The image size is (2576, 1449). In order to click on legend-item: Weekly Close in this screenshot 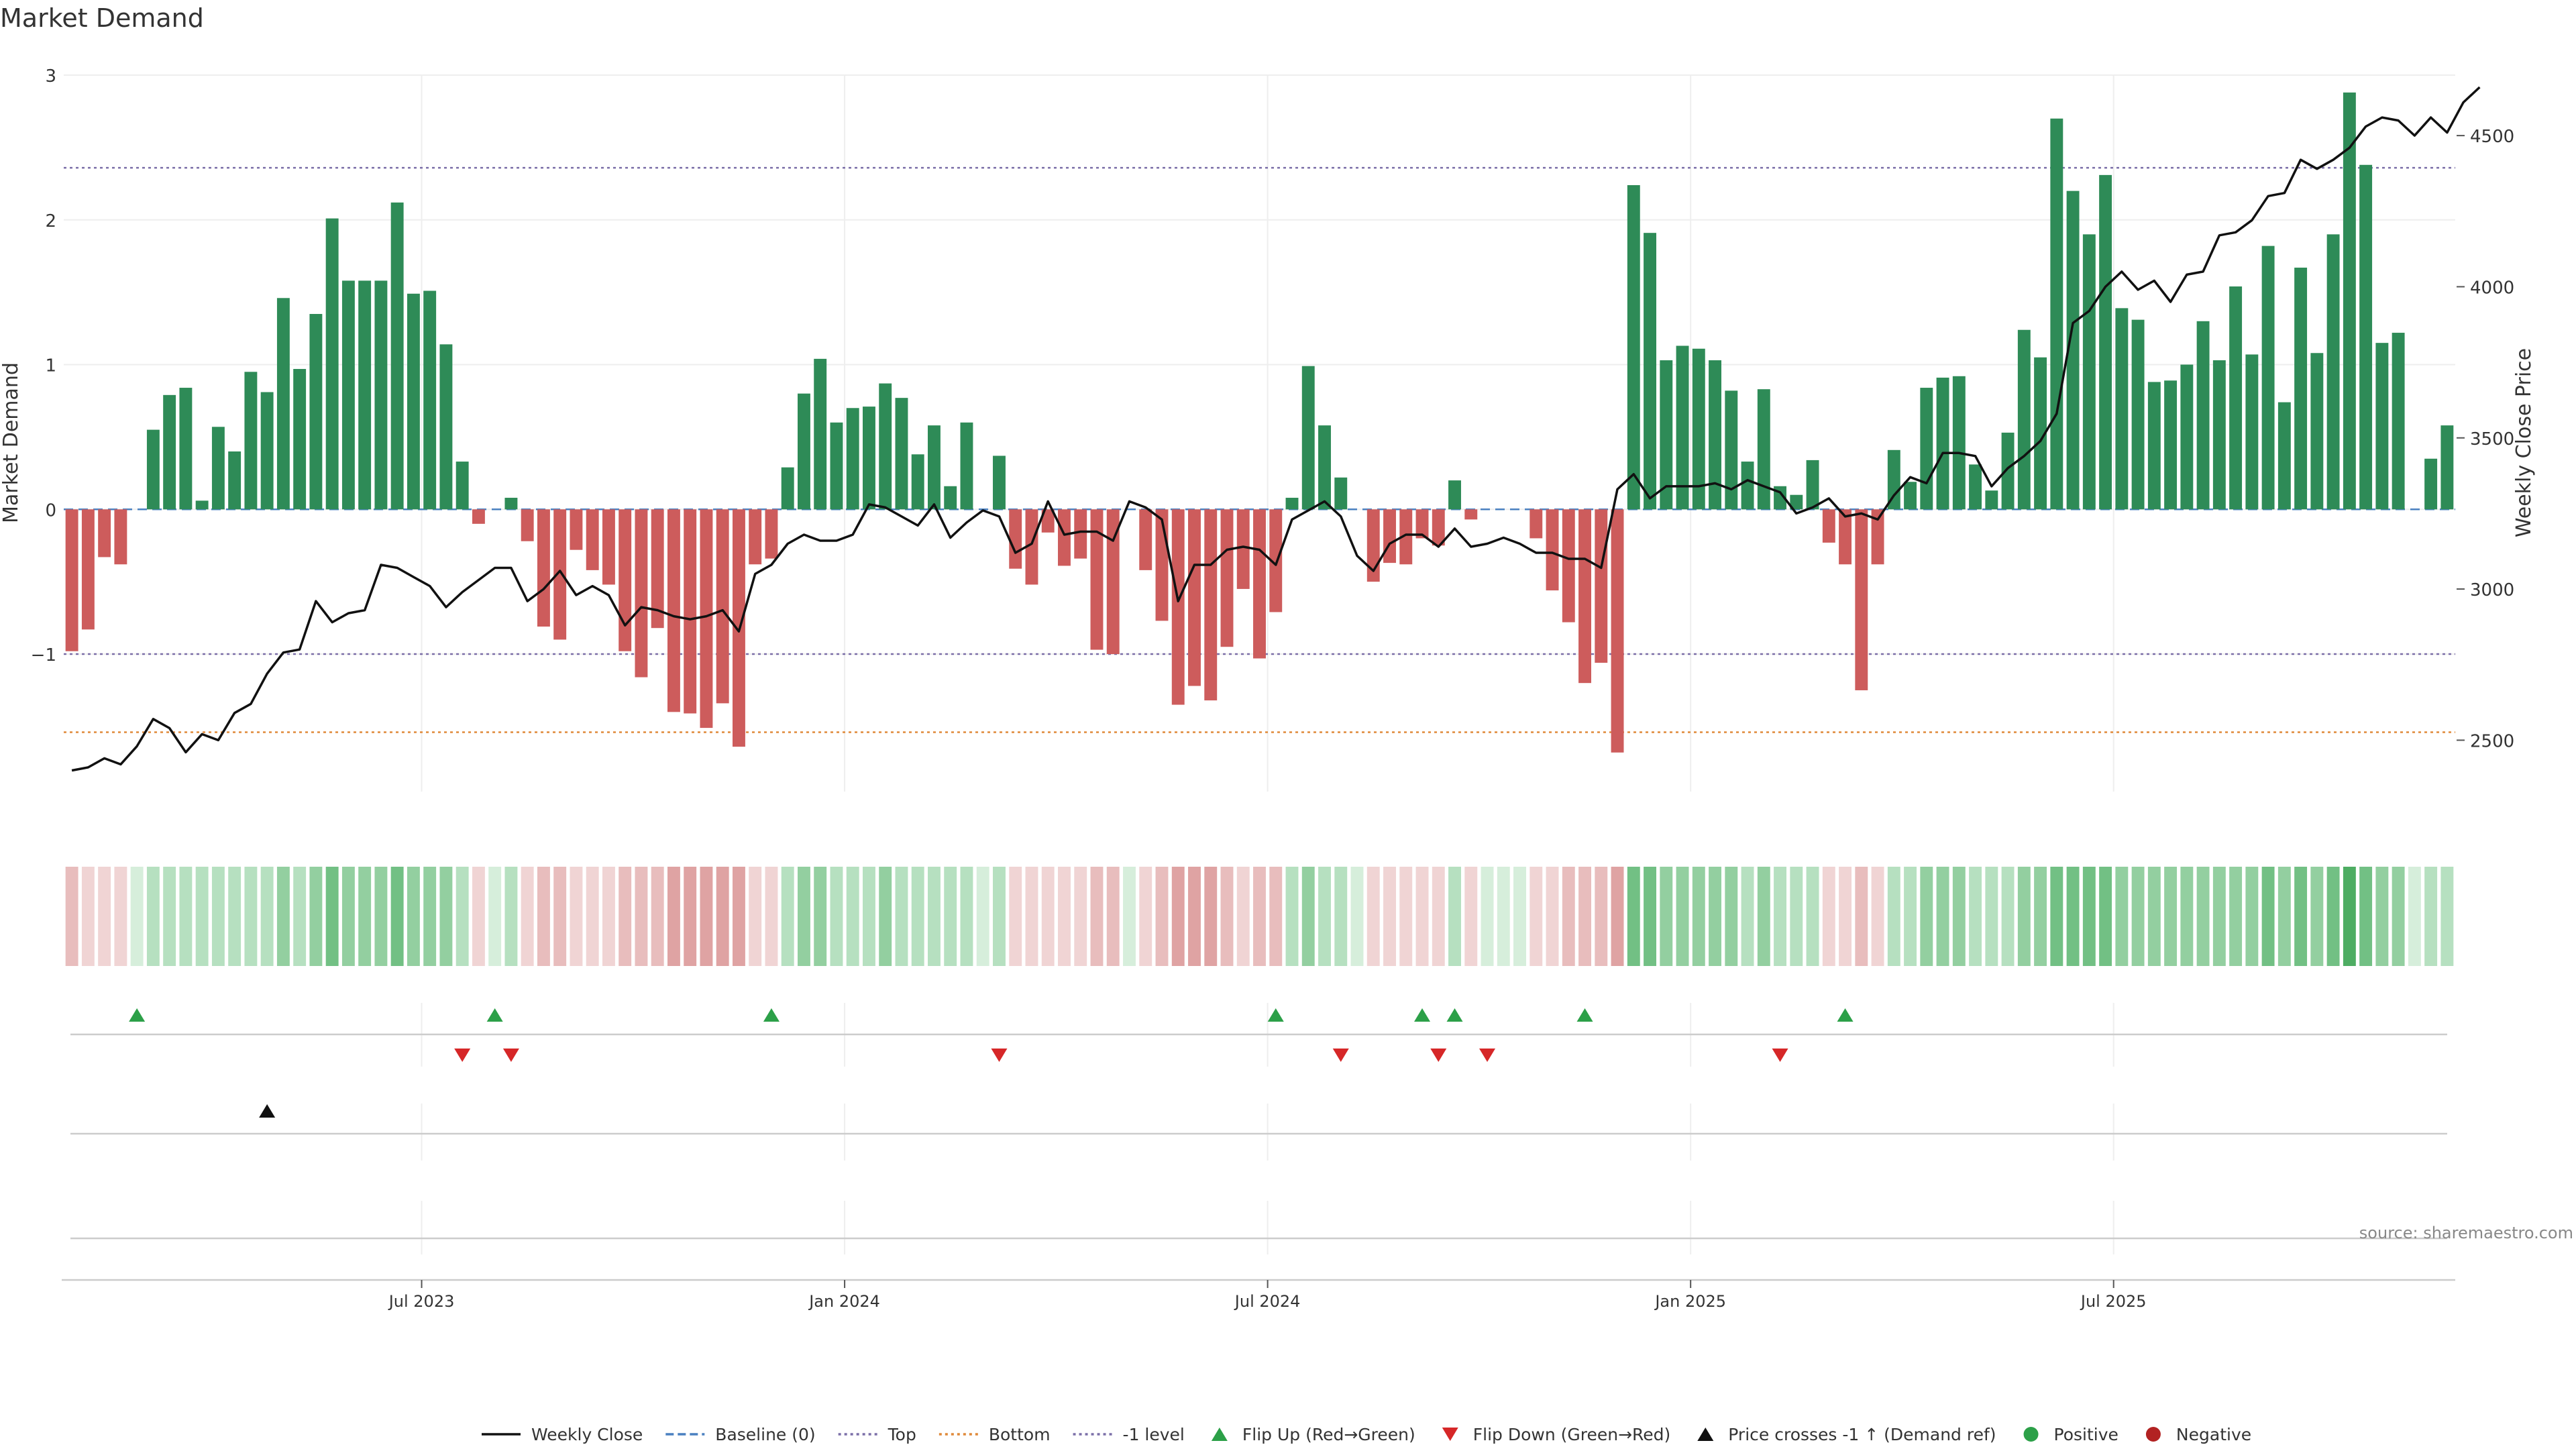, I will do `click(562, 1434)`.